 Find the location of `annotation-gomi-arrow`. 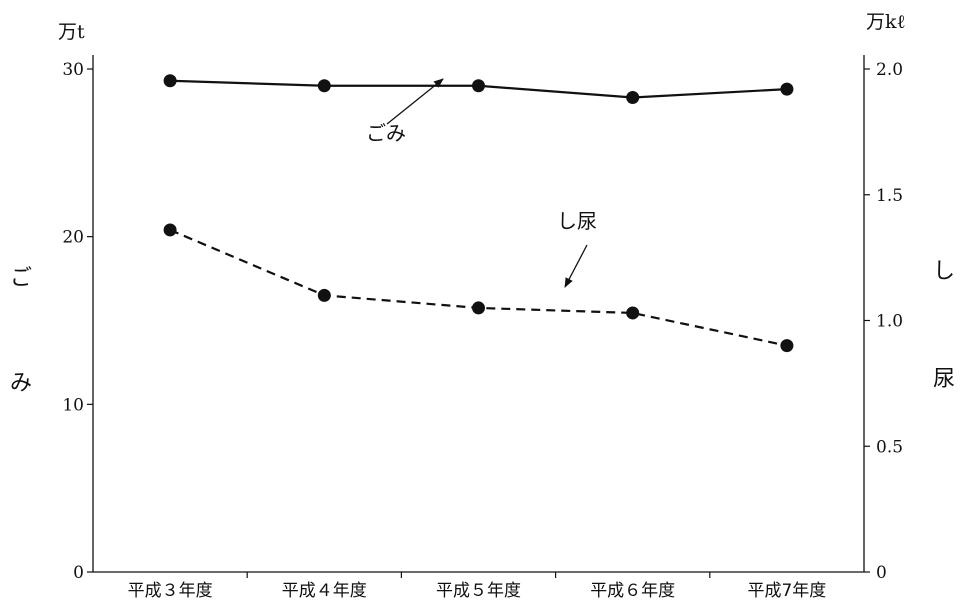

annotation-gomi-arrow is located at coordinates (415, 101).